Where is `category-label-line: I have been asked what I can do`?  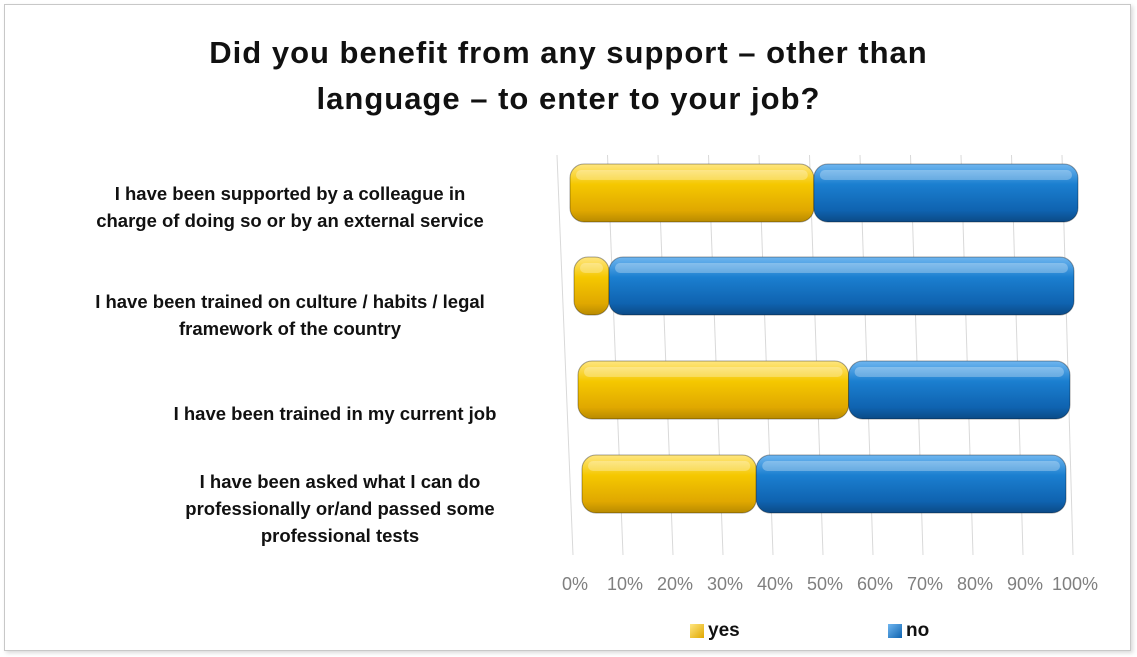 category-label-line: I have been asked what I can do is located at coordinates (340, 481).